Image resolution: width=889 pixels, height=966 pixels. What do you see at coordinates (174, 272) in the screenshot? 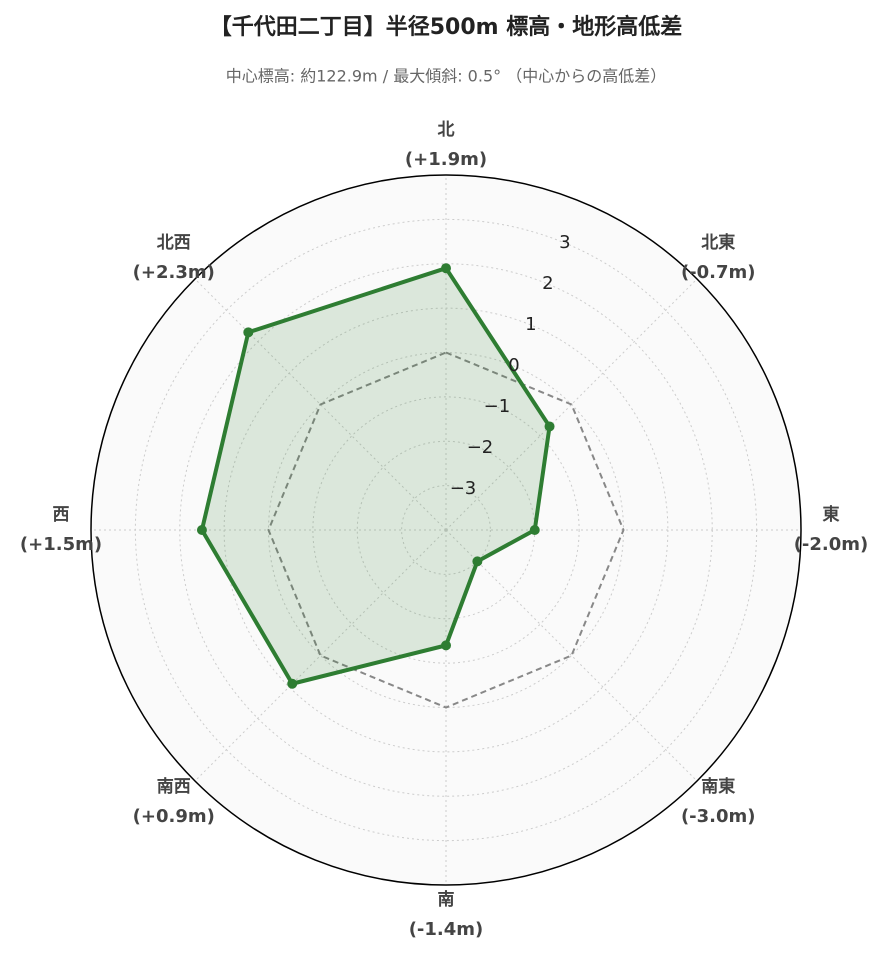
I see `value-label: (+2.3m)` at bounding box center [174, 272].